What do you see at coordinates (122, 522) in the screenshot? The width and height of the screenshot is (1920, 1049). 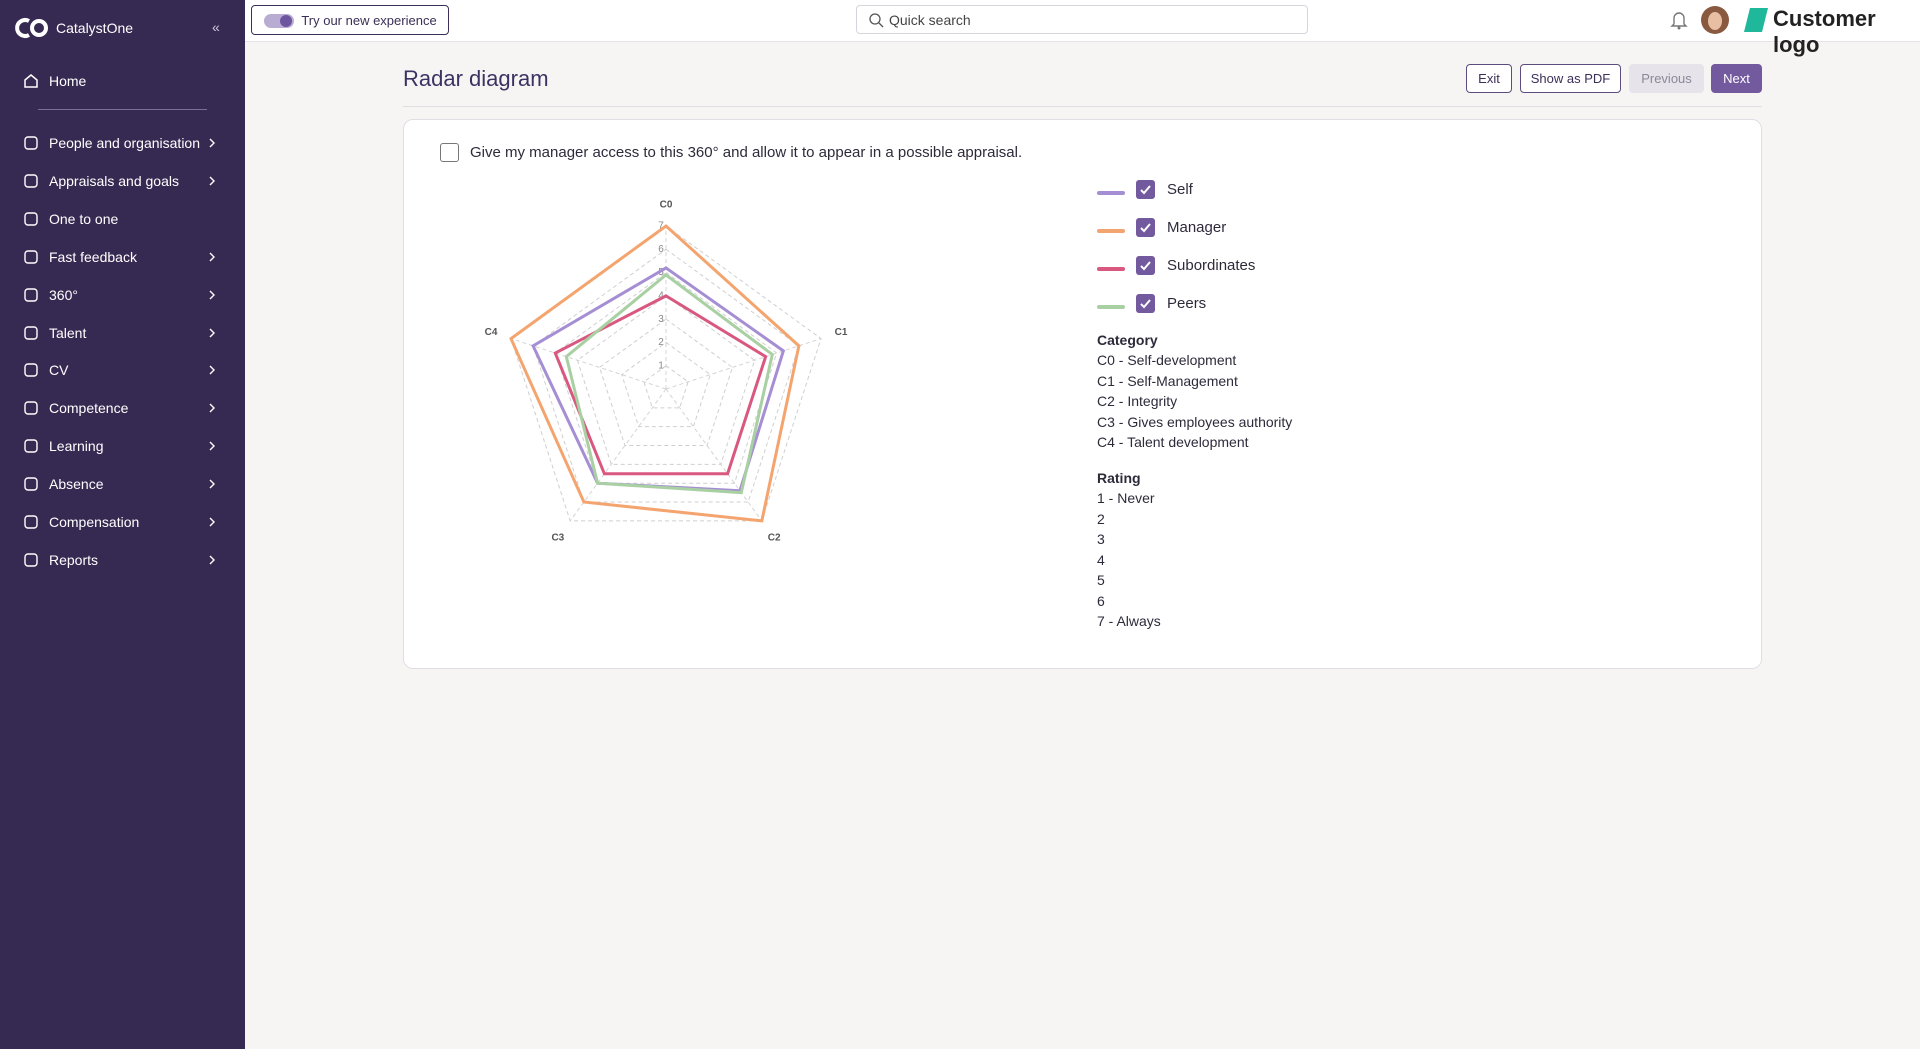 I see `nav-item: Compensation` at bounding box center [122, 522].